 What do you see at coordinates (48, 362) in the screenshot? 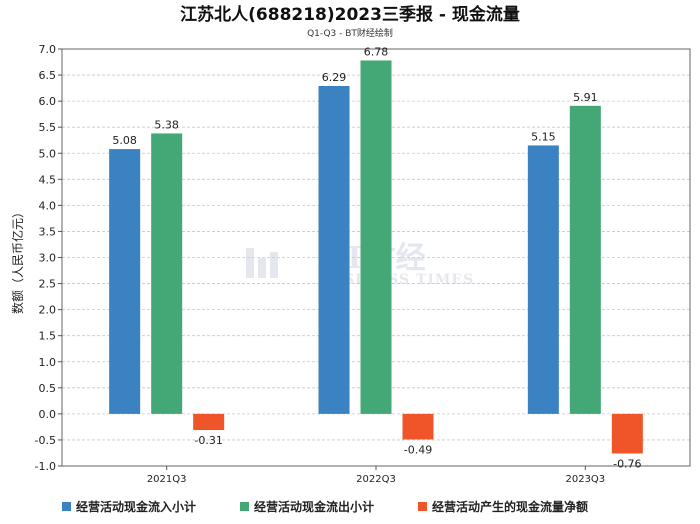
I see `y-tick-label: 1.0` at bounding box center [48, 362].